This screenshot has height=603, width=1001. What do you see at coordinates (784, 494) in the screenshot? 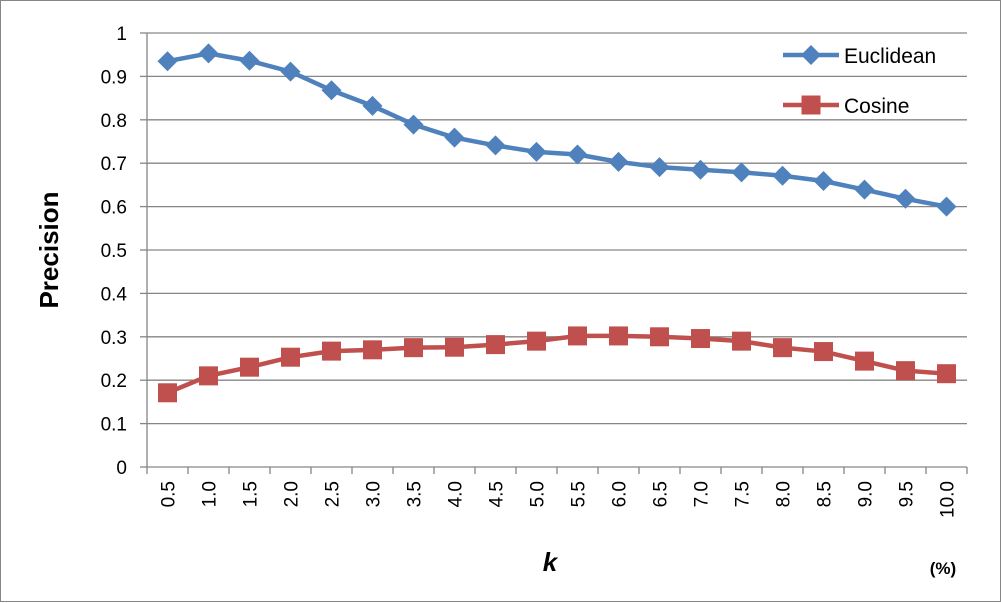
I see `x-tick-label: 8.0` at bounding box center [784, 494].